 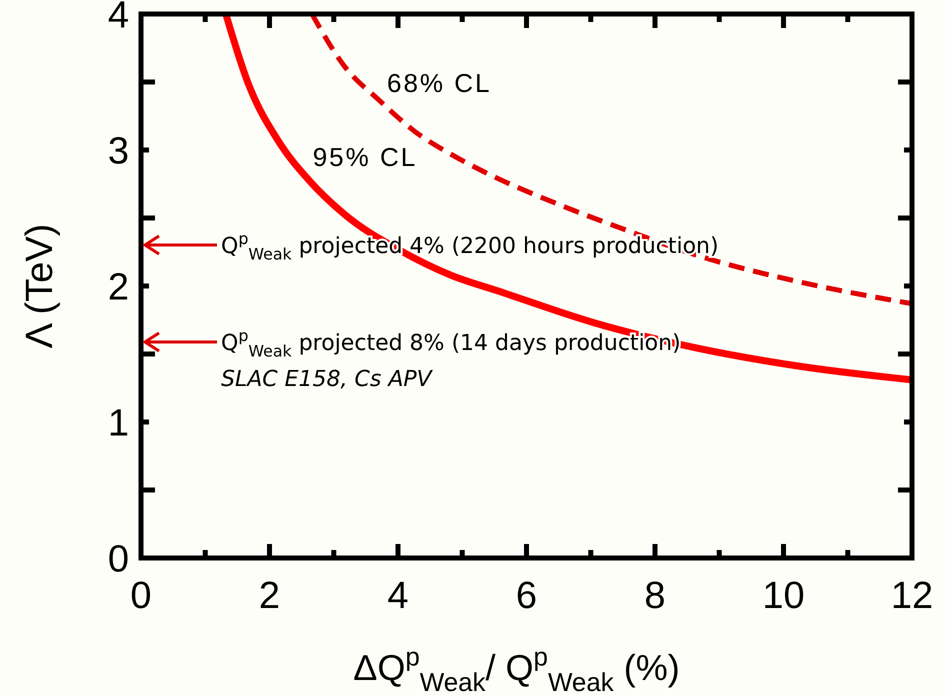 What do you see at coordinates (527, 596) in the screenshot?
I see `x-tick-label: 6` at bounding box center [527, 596].